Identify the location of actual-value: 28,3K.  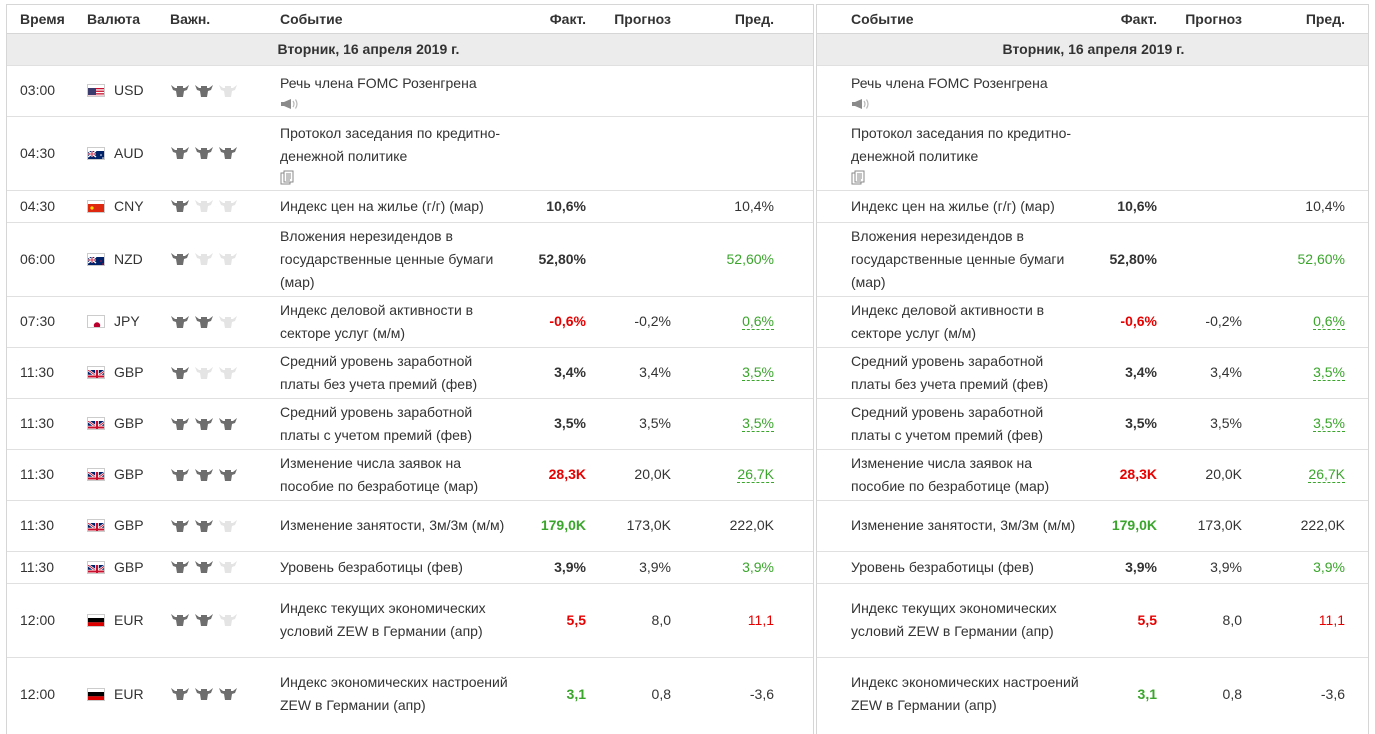
(1121, 474).